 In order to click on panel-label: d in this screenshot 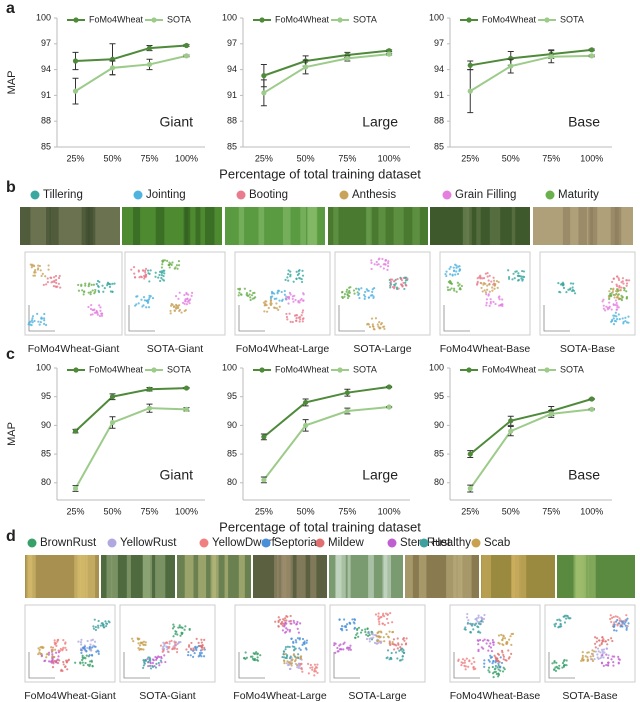, I will do `click(11, 536)`.